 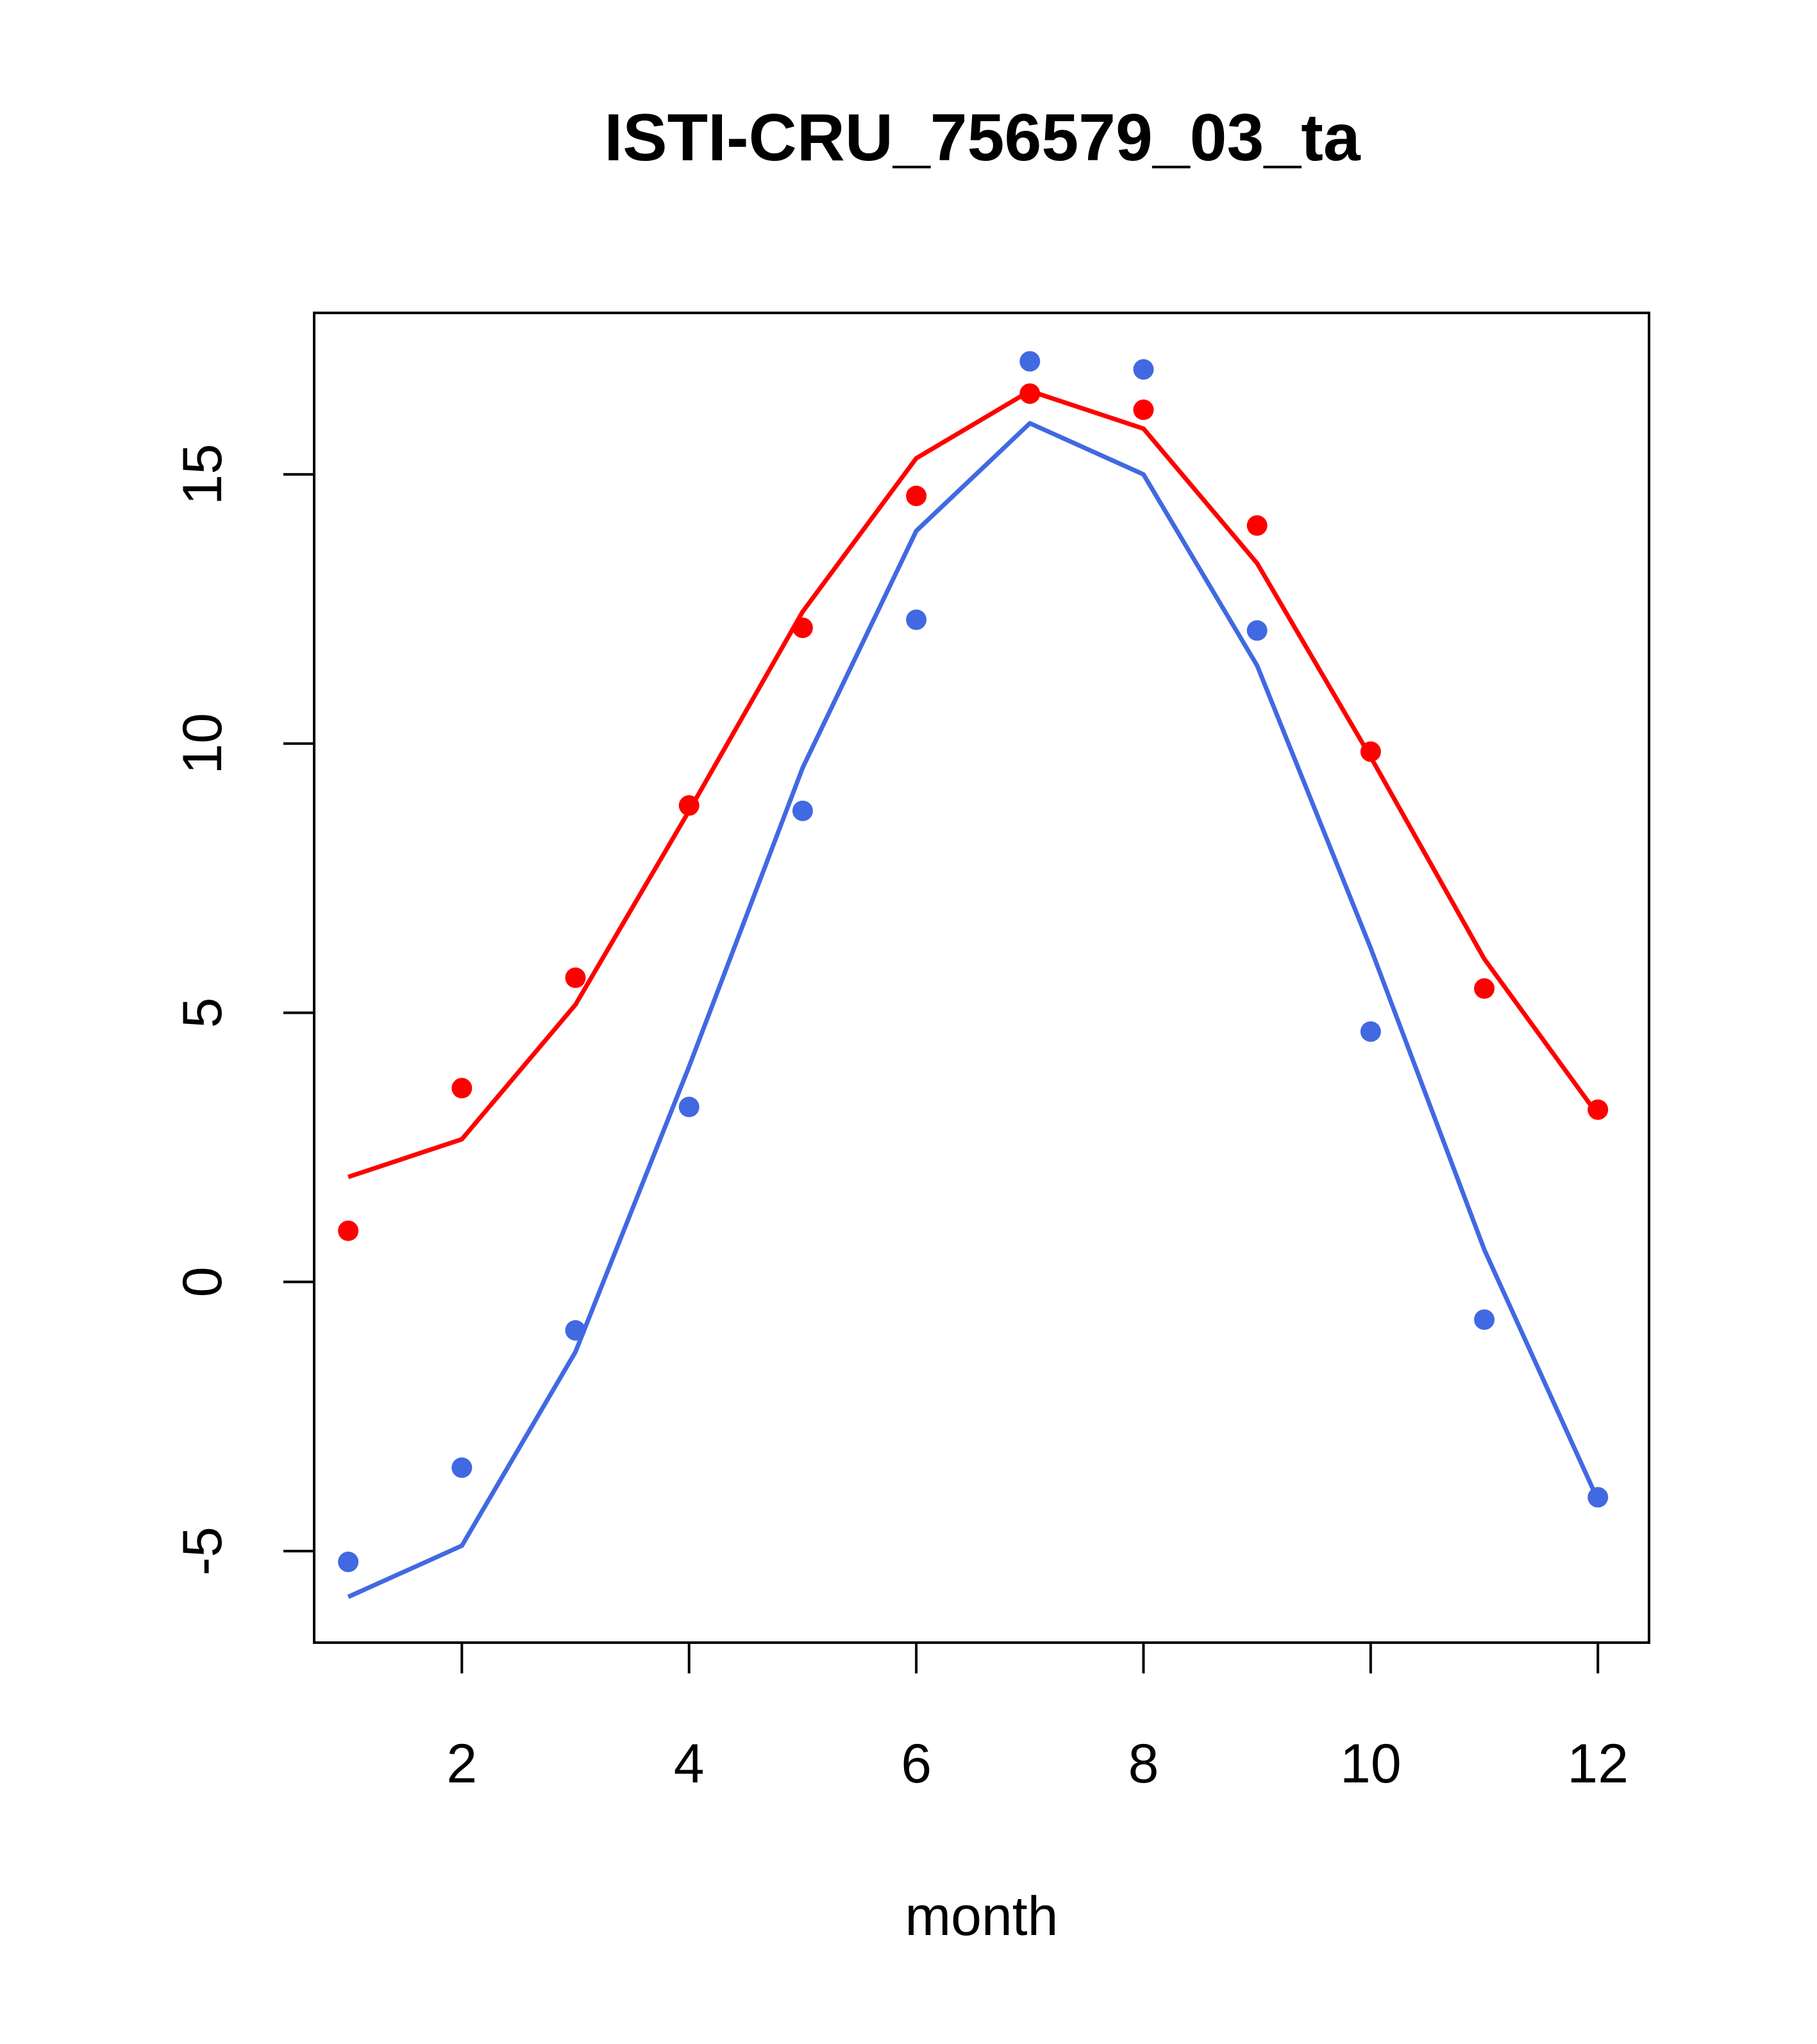 I want to click on x-tick-label: 6, so click(x=917, y=1764).